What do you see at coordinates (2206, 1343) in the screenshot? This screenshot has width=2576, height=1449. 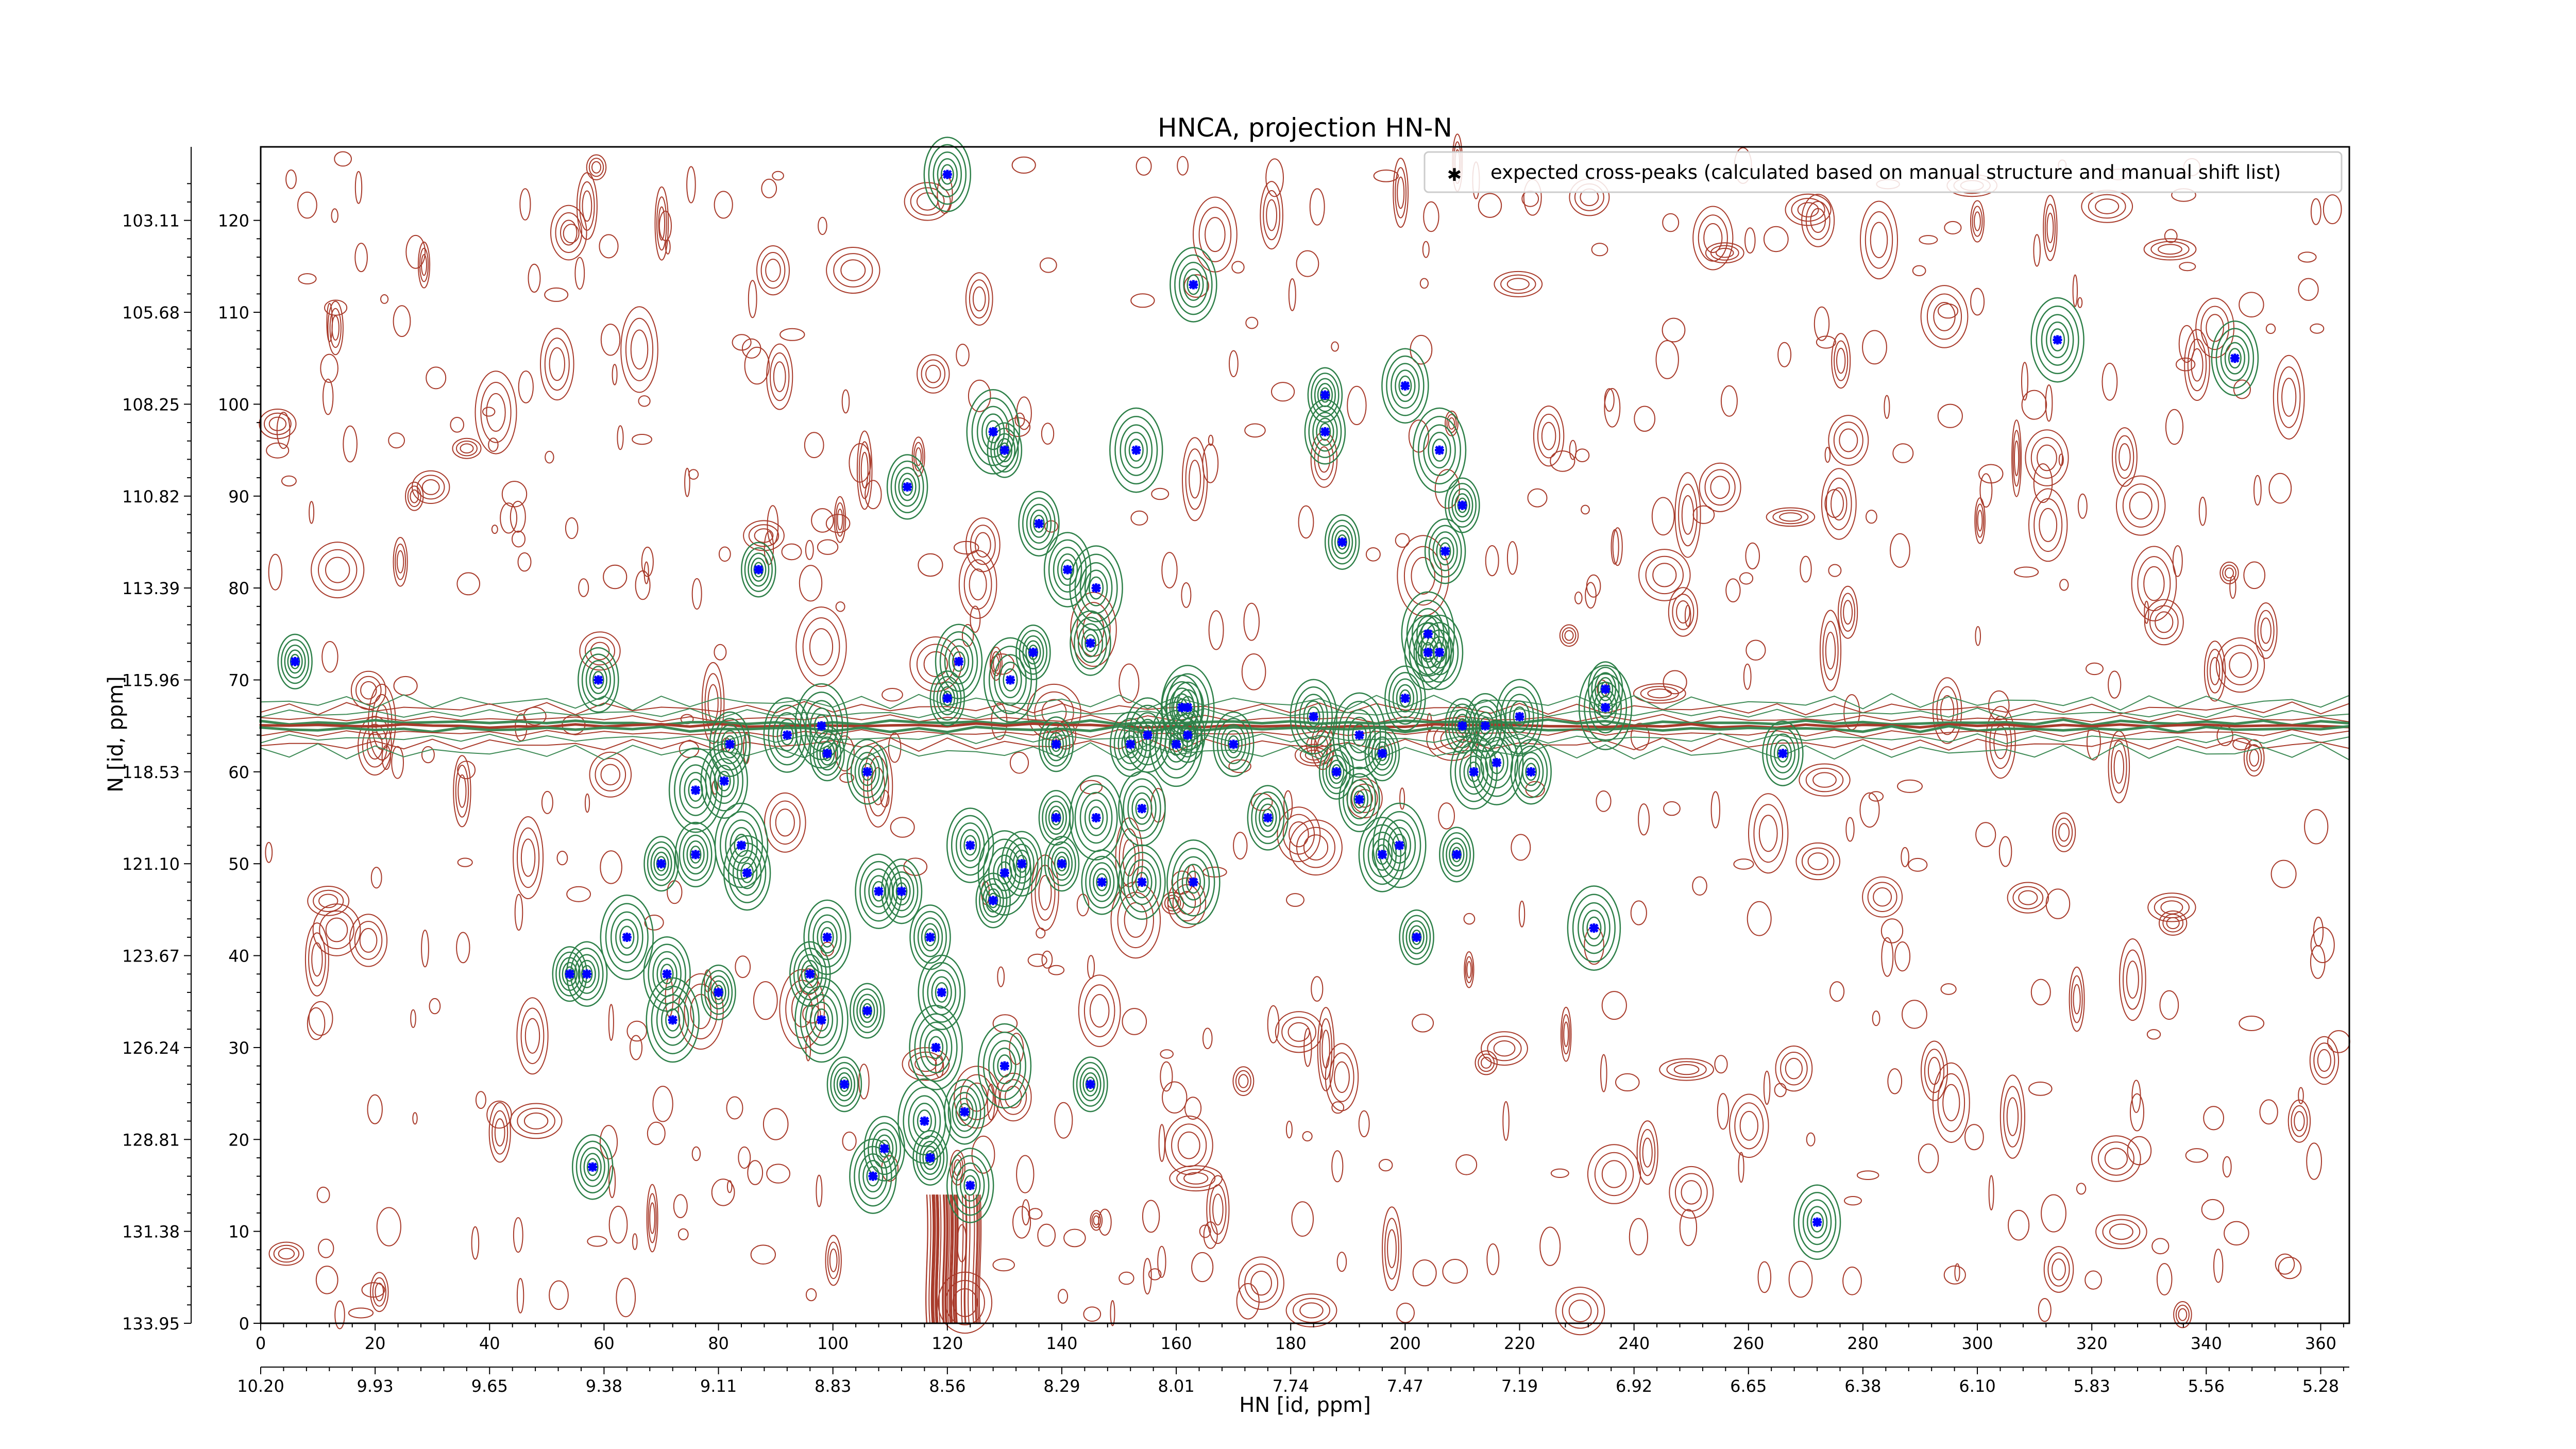 I see `x-tick-label: 340` at bounding box center [2206, 1343].